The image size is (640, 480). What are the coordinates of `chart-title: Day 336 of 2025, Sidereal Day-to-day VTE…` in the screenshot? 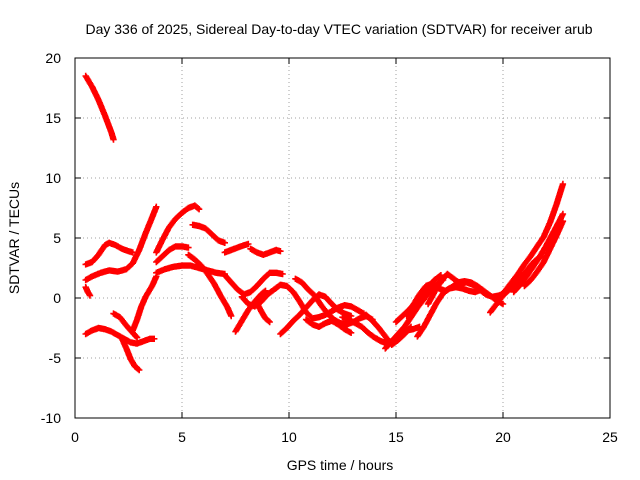 It's located at (338, 29).